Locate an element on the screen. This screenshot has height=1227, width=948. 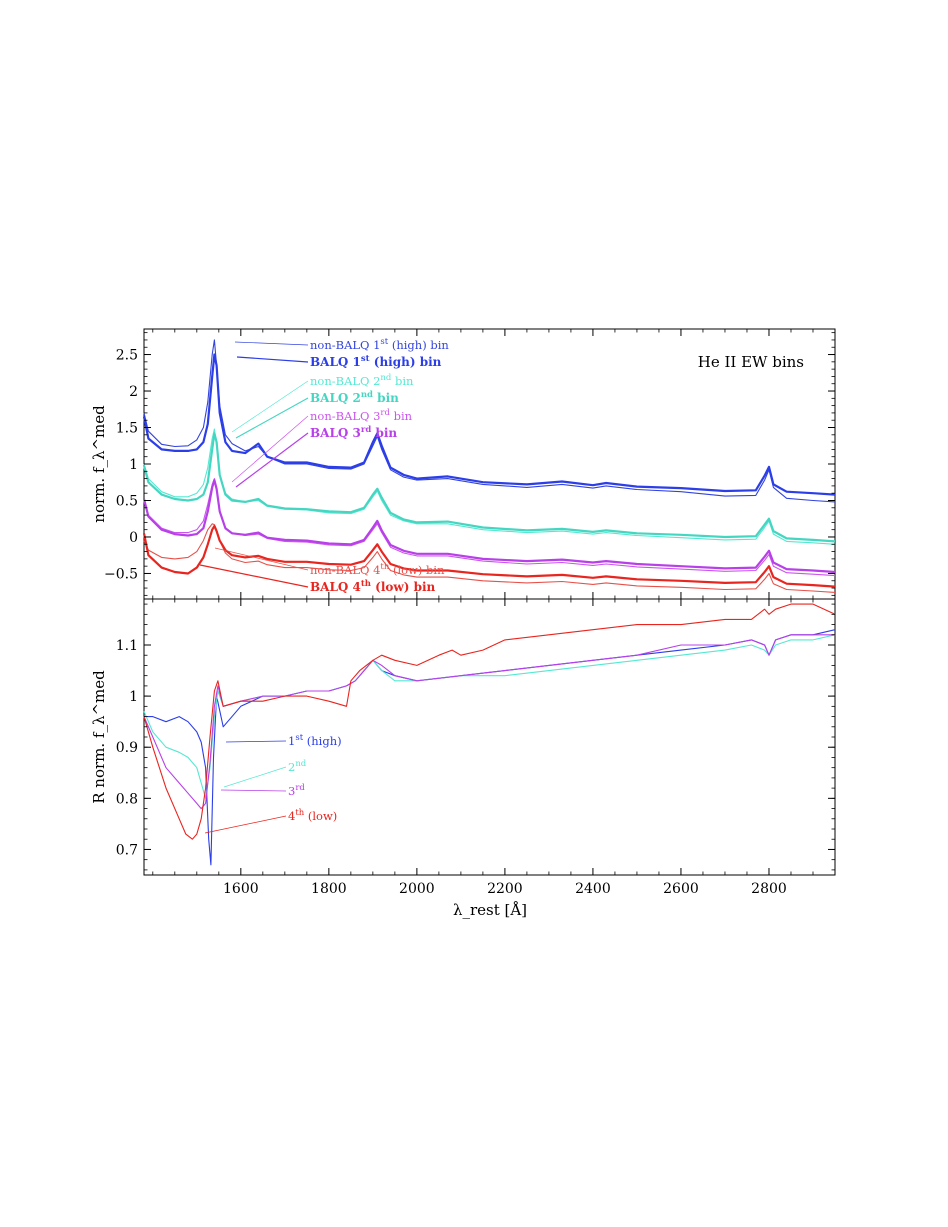
leader-line-b3 is located at coordinates (272, 460).